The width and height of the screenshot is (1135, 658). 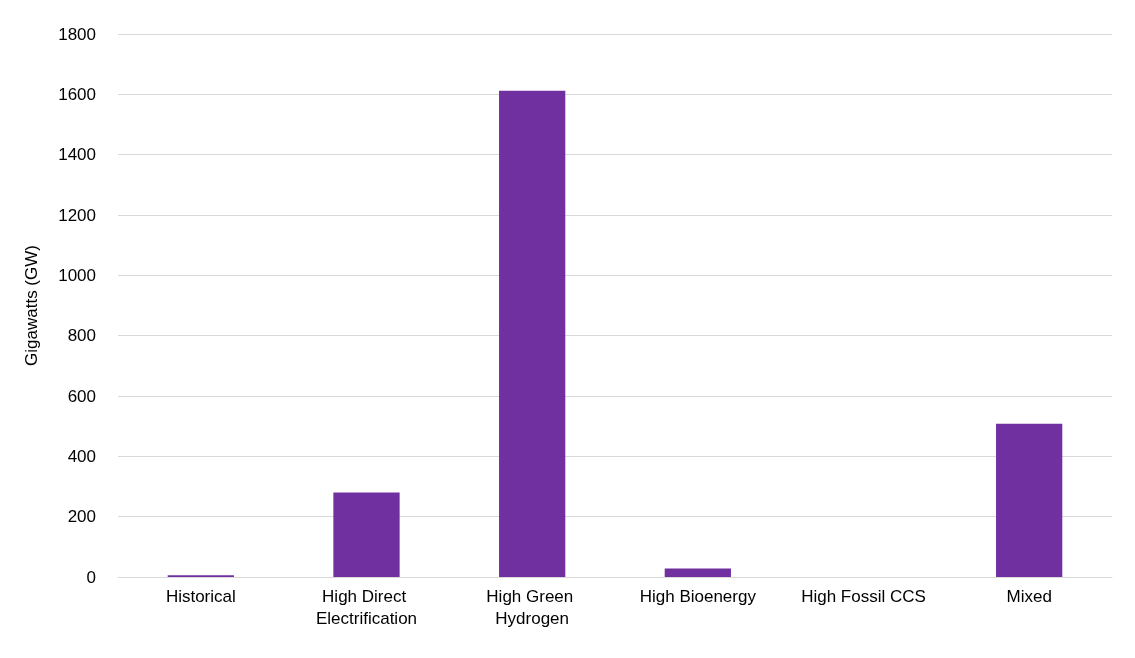 I want to click on y-tick-label: 600, so click(x=81, y=396).